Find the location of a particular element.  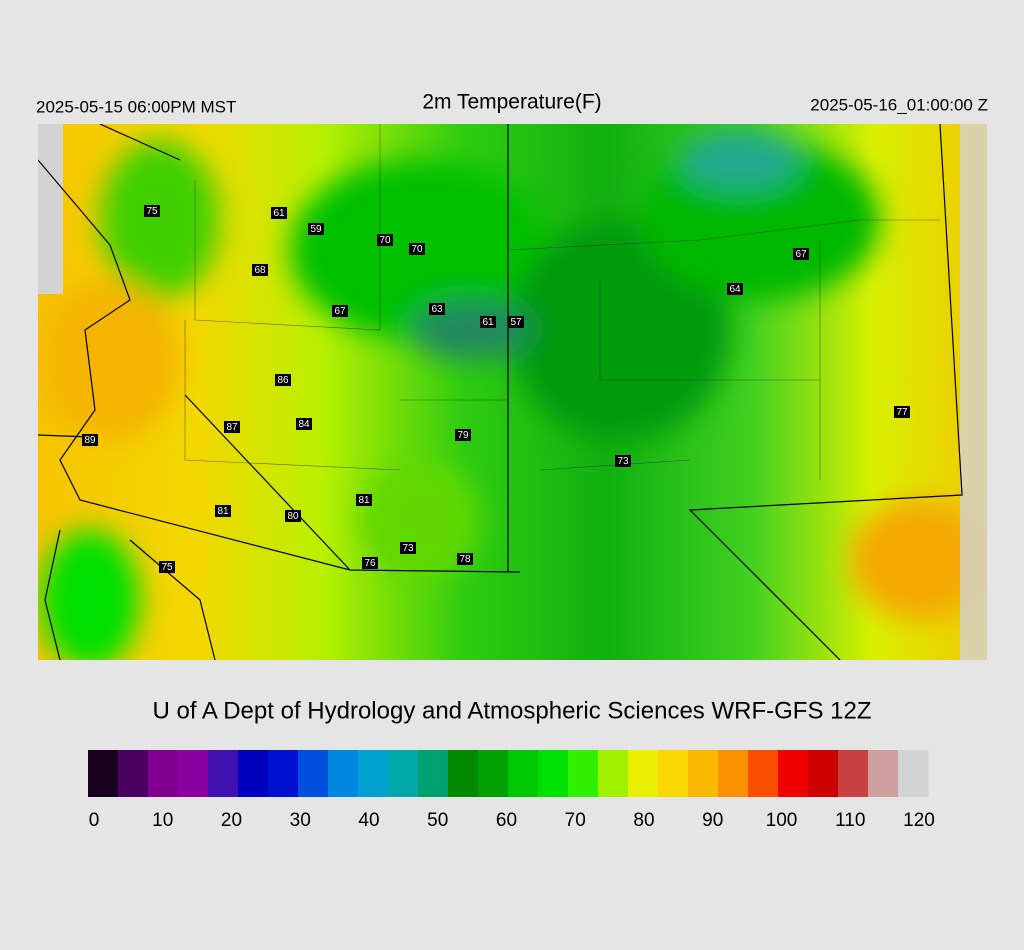

colorbar-tick-label: 30 is located at coordinates (300, 820).